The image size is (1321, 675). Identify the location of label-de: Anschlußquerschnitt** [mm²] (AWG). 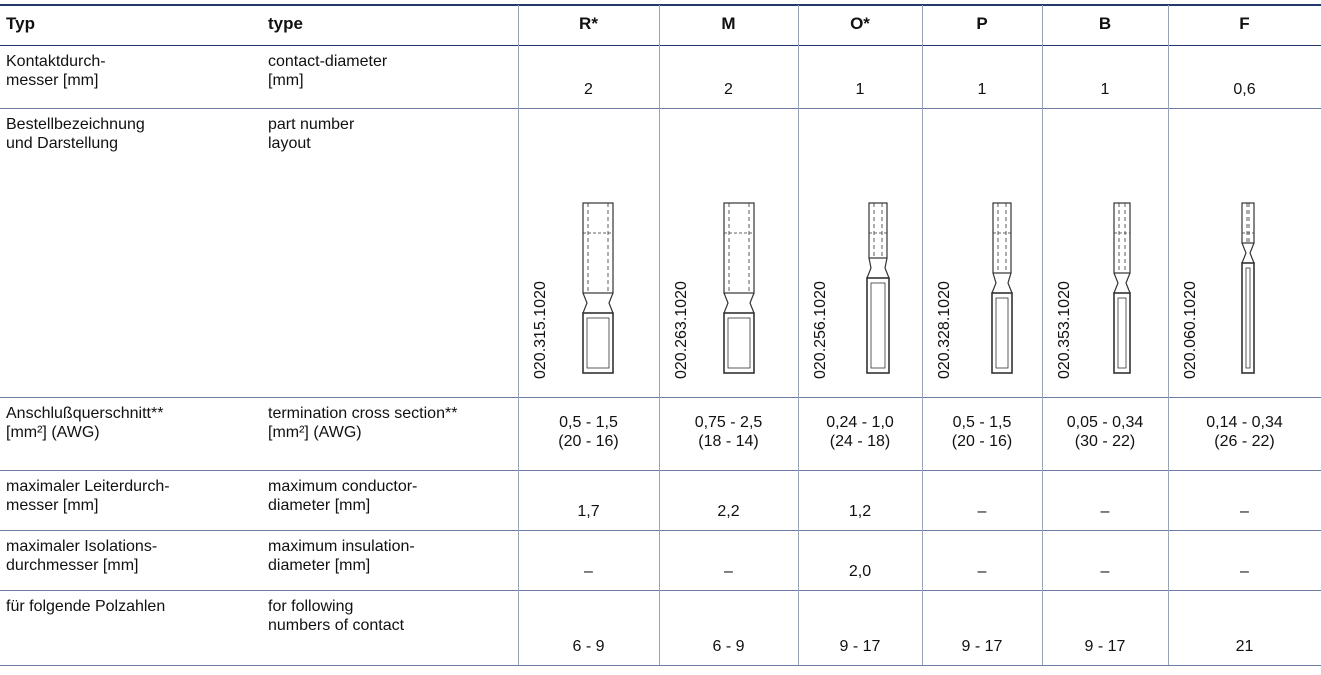
(85, 423).